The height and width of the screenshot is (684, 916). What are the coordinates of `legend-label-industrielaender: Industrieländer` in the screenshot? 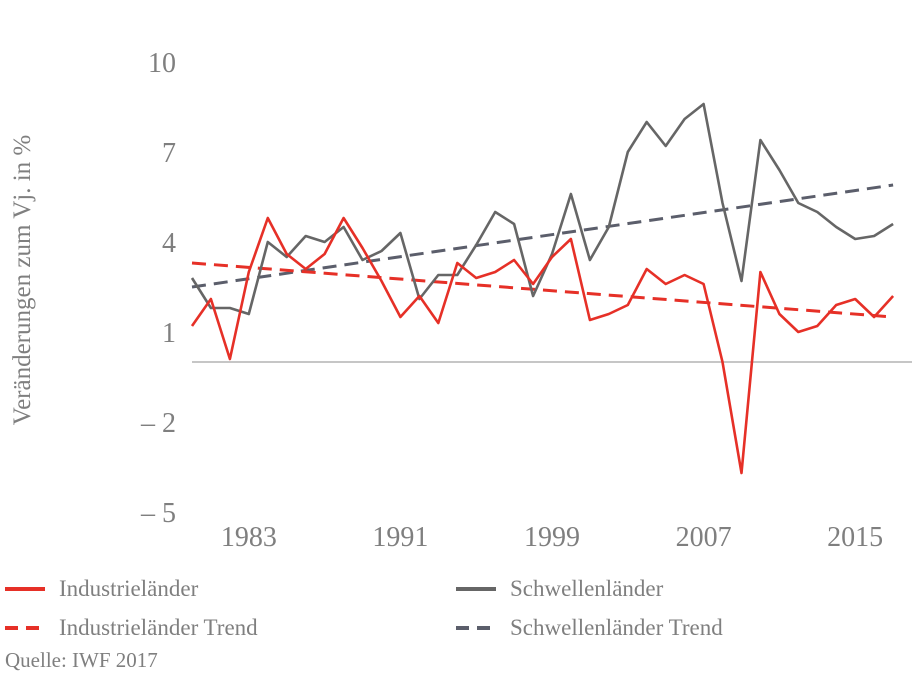 It's located at (129, 588).